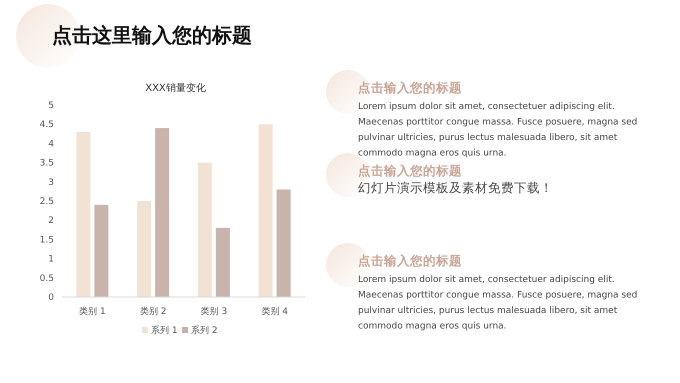  I want to click on y-tick-label: 5, so click(51, 106).